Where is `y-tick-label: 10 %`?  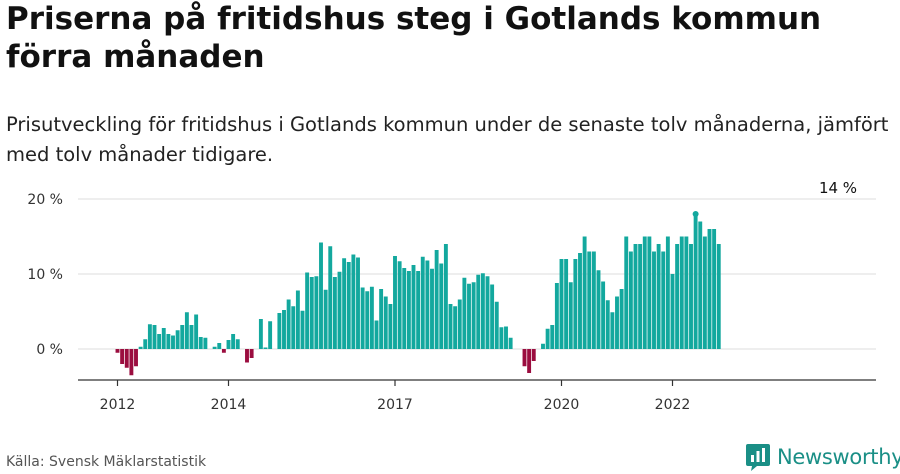 y-tick-label: 10 % is located at coordinates (45, 275).